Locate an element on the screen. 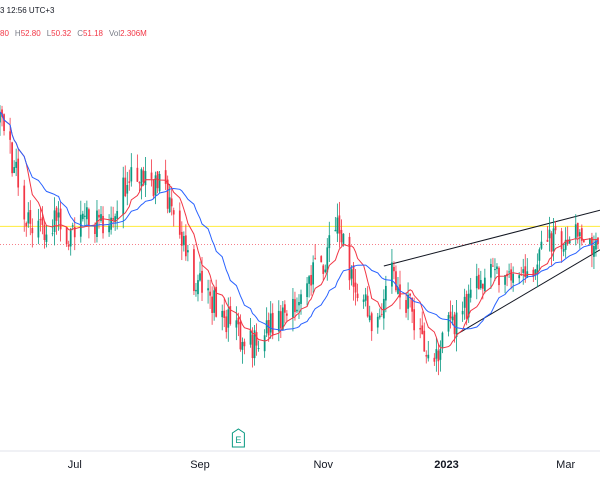 The width and height of the screenshot is (600, 503). earnings-event-marker: E is located at coordinates (238, 438).